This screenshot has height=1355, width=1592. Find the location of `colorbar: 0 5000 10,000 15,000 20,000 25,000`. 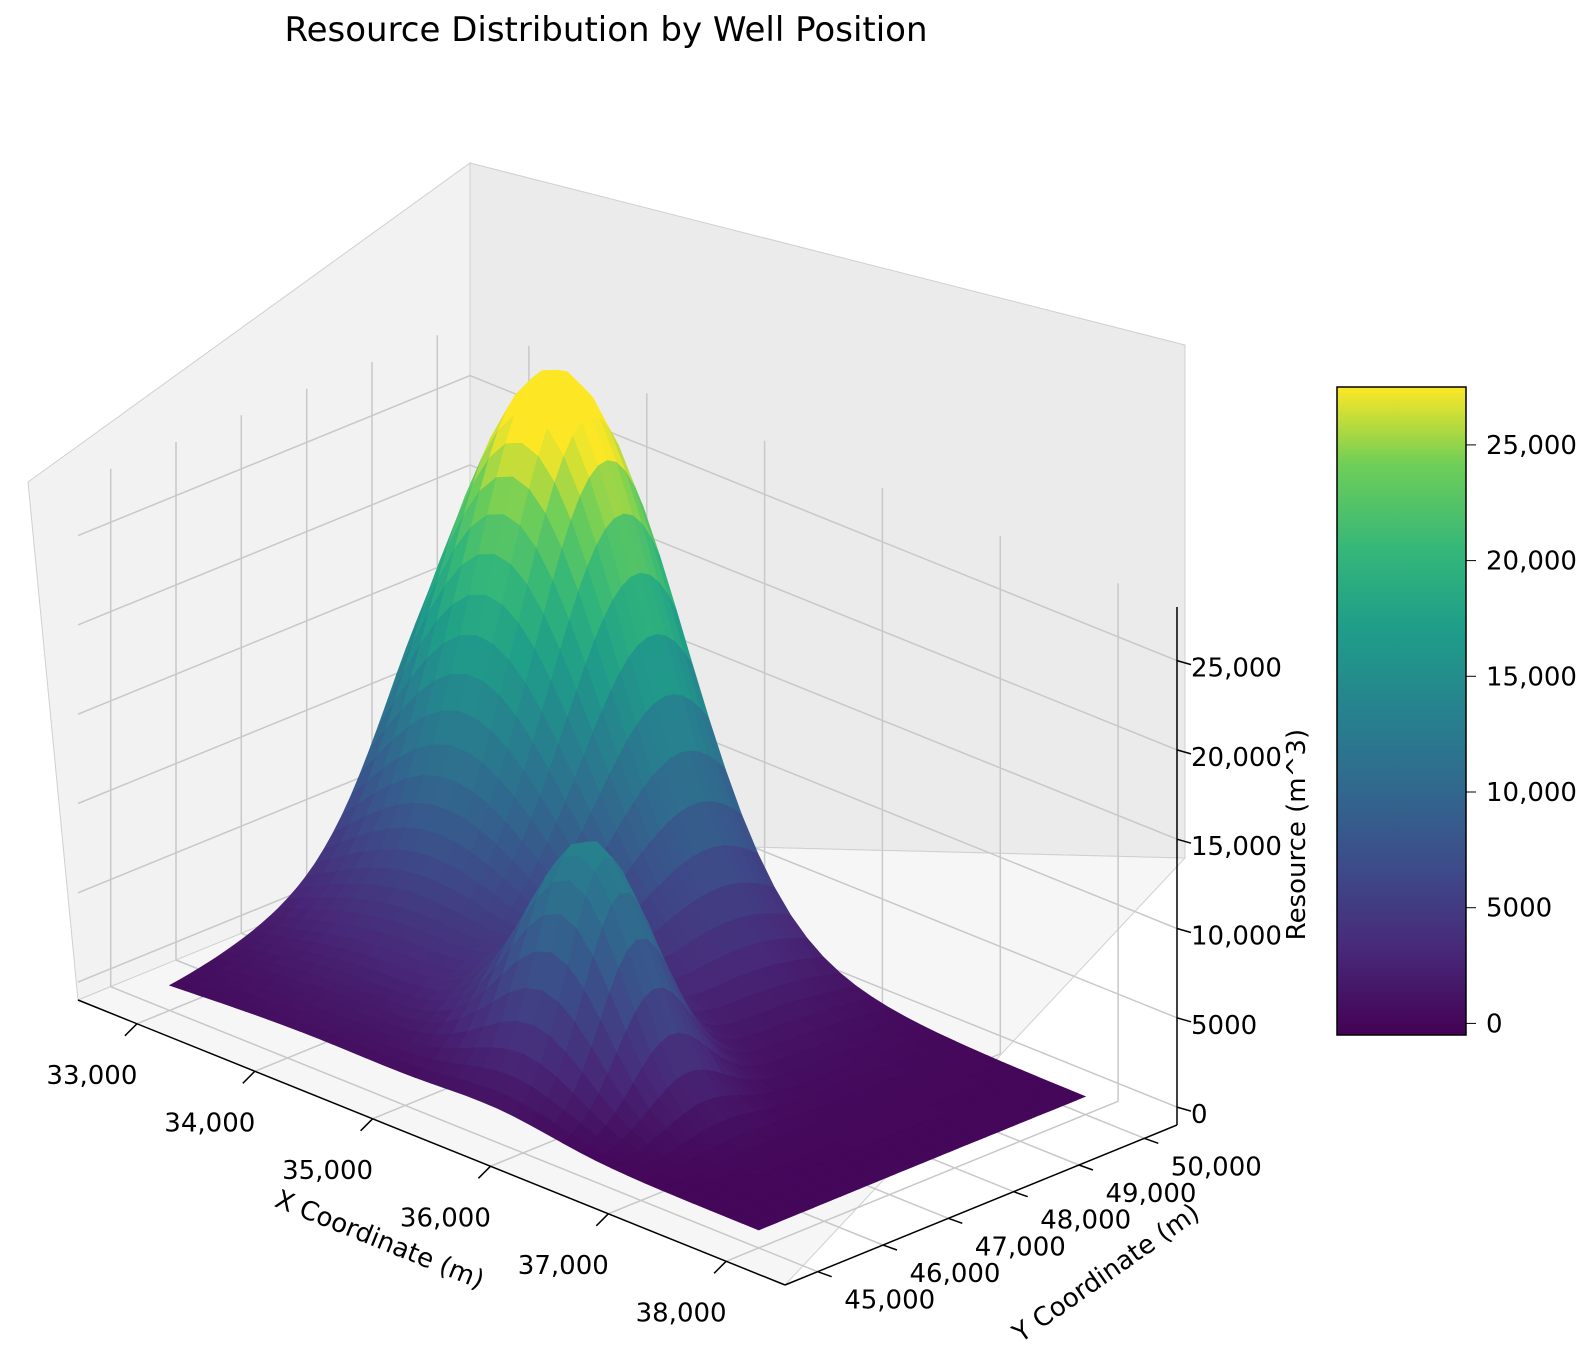

colorbar: 0 5000 10,000 15,000 20,000 25,000 is located at coordinates (1456, 712).